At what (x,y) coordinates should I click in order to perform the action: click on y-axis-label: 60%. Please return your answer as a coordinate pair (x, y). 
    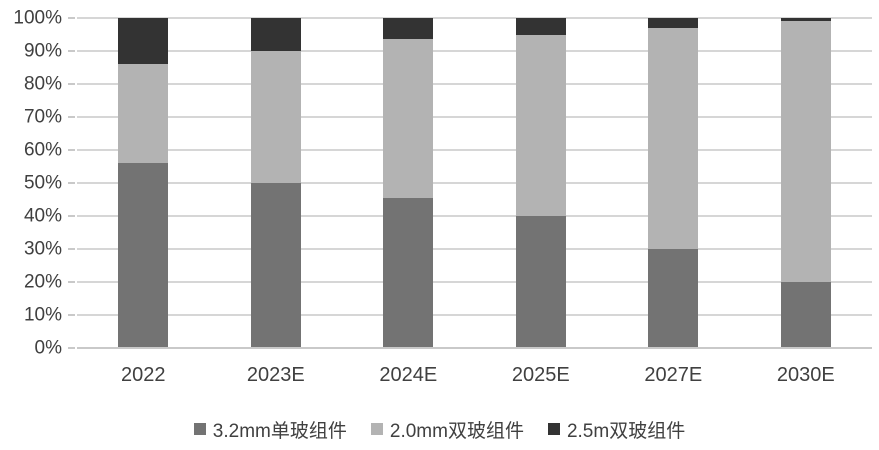
    Looking at the image, I should click on (42, 150).